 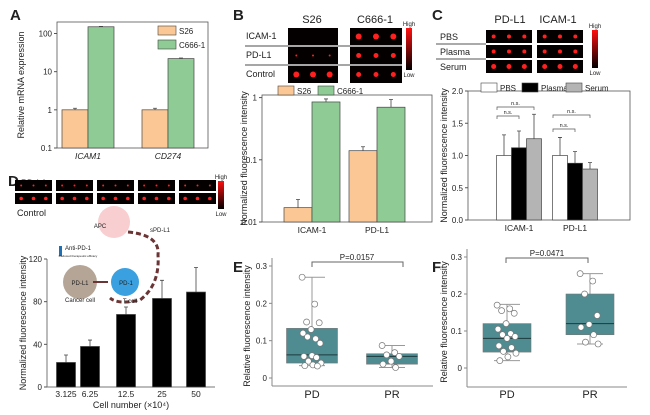 What do you see at coordinates (597, 88) in the screenshot?
I see `legend-label-Serum: Serum` at bounding box center [597, 88].